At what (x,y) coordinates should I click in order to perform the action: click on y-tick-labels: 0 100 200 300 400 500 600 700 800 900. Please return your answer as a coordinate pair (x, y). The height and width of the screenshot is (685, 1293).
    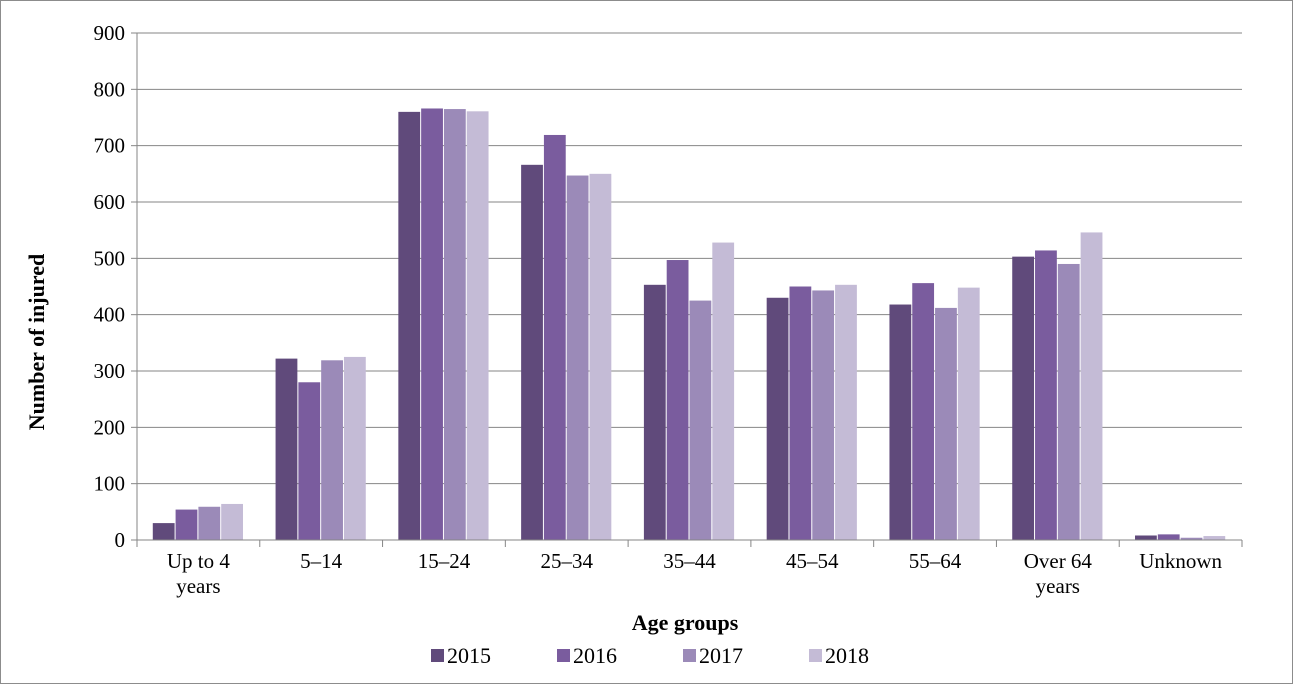
    Looking at the image, I should click on (110, 286).